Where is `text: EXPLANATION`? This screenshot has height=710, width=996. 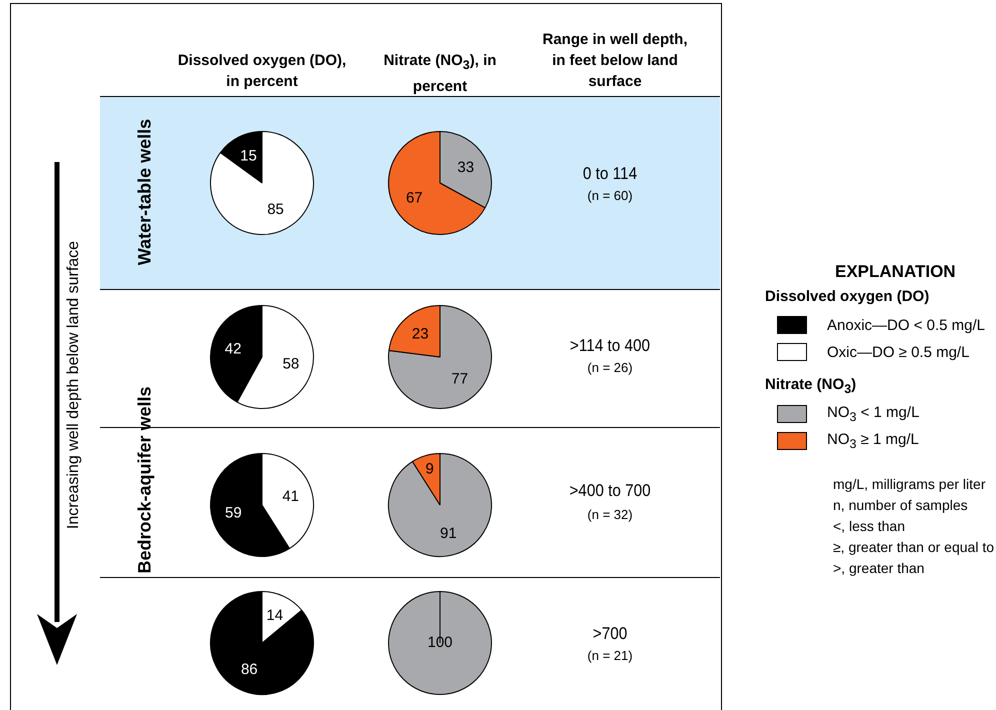 text: EXPLANATION is located at coordinates (895, 272).